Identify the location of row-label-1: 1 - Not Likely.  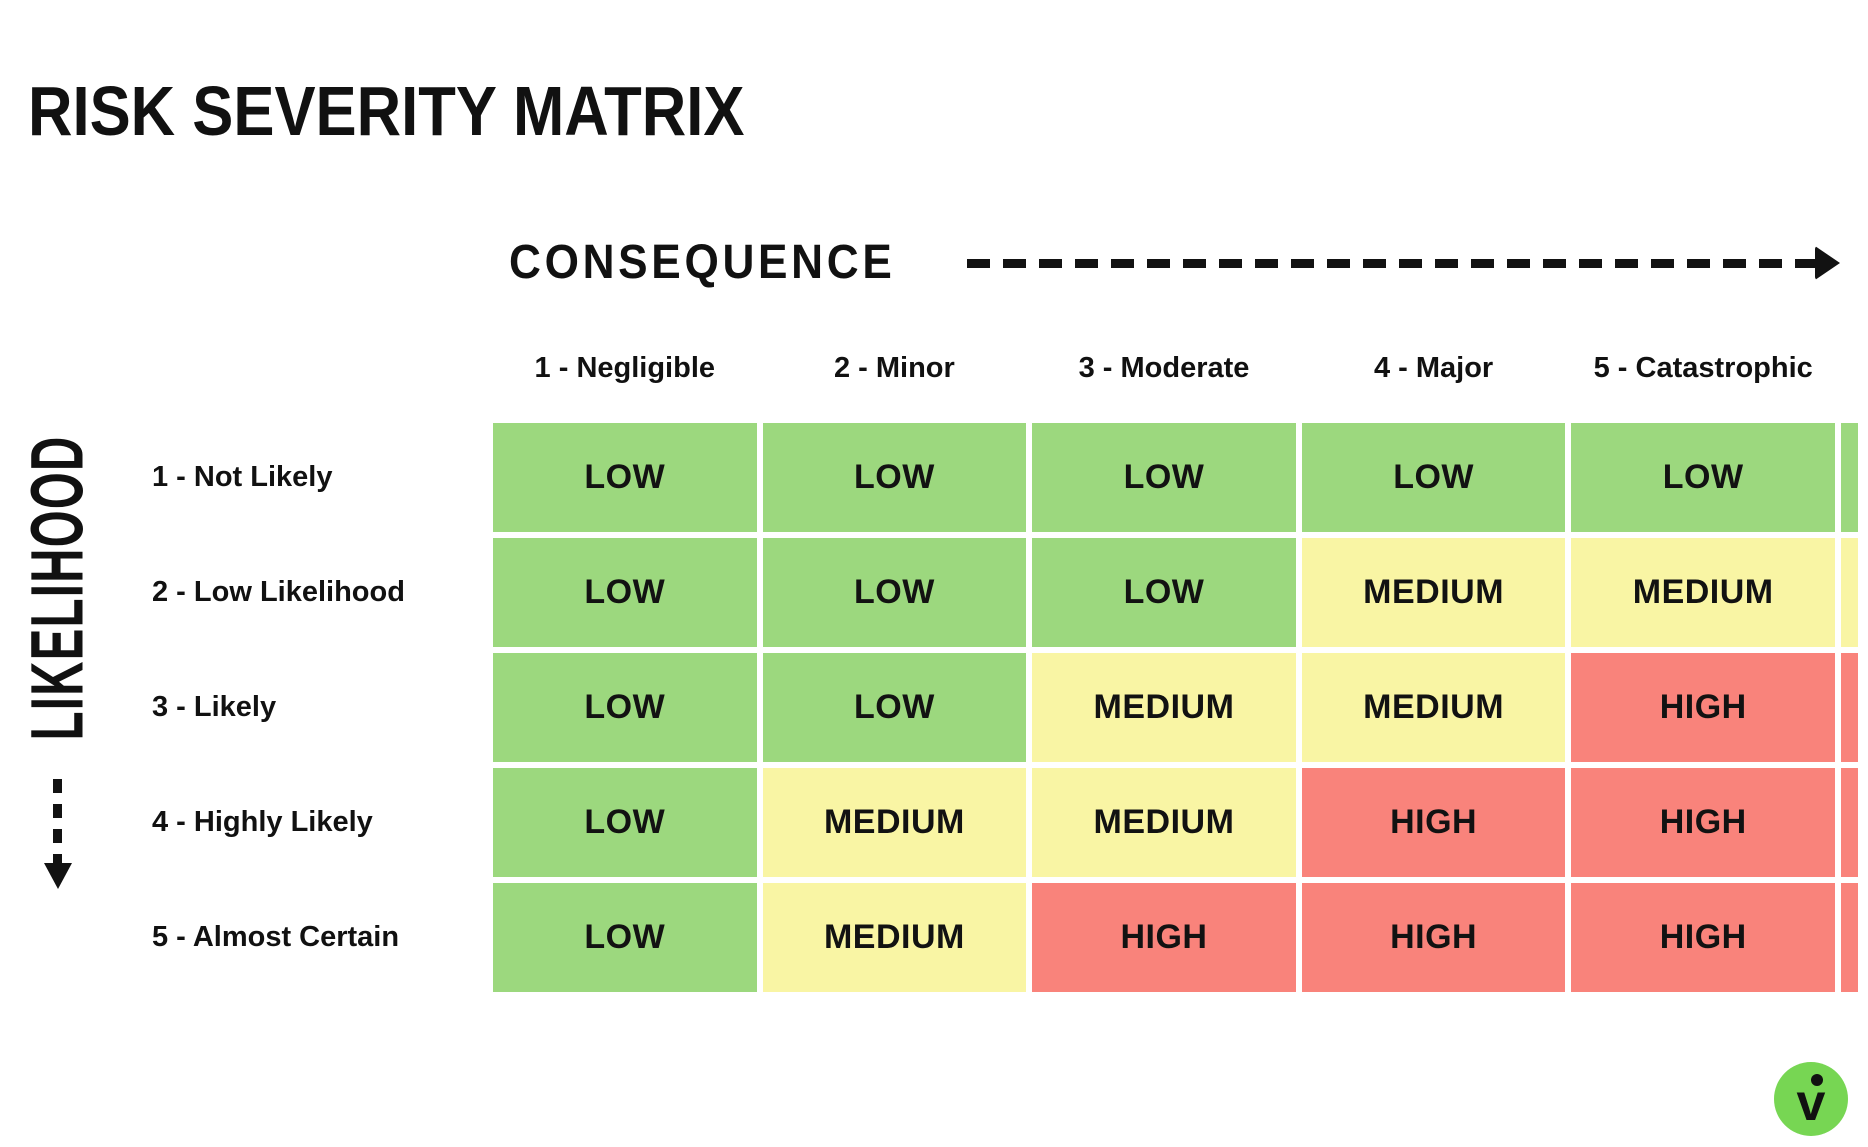
(242, 477).